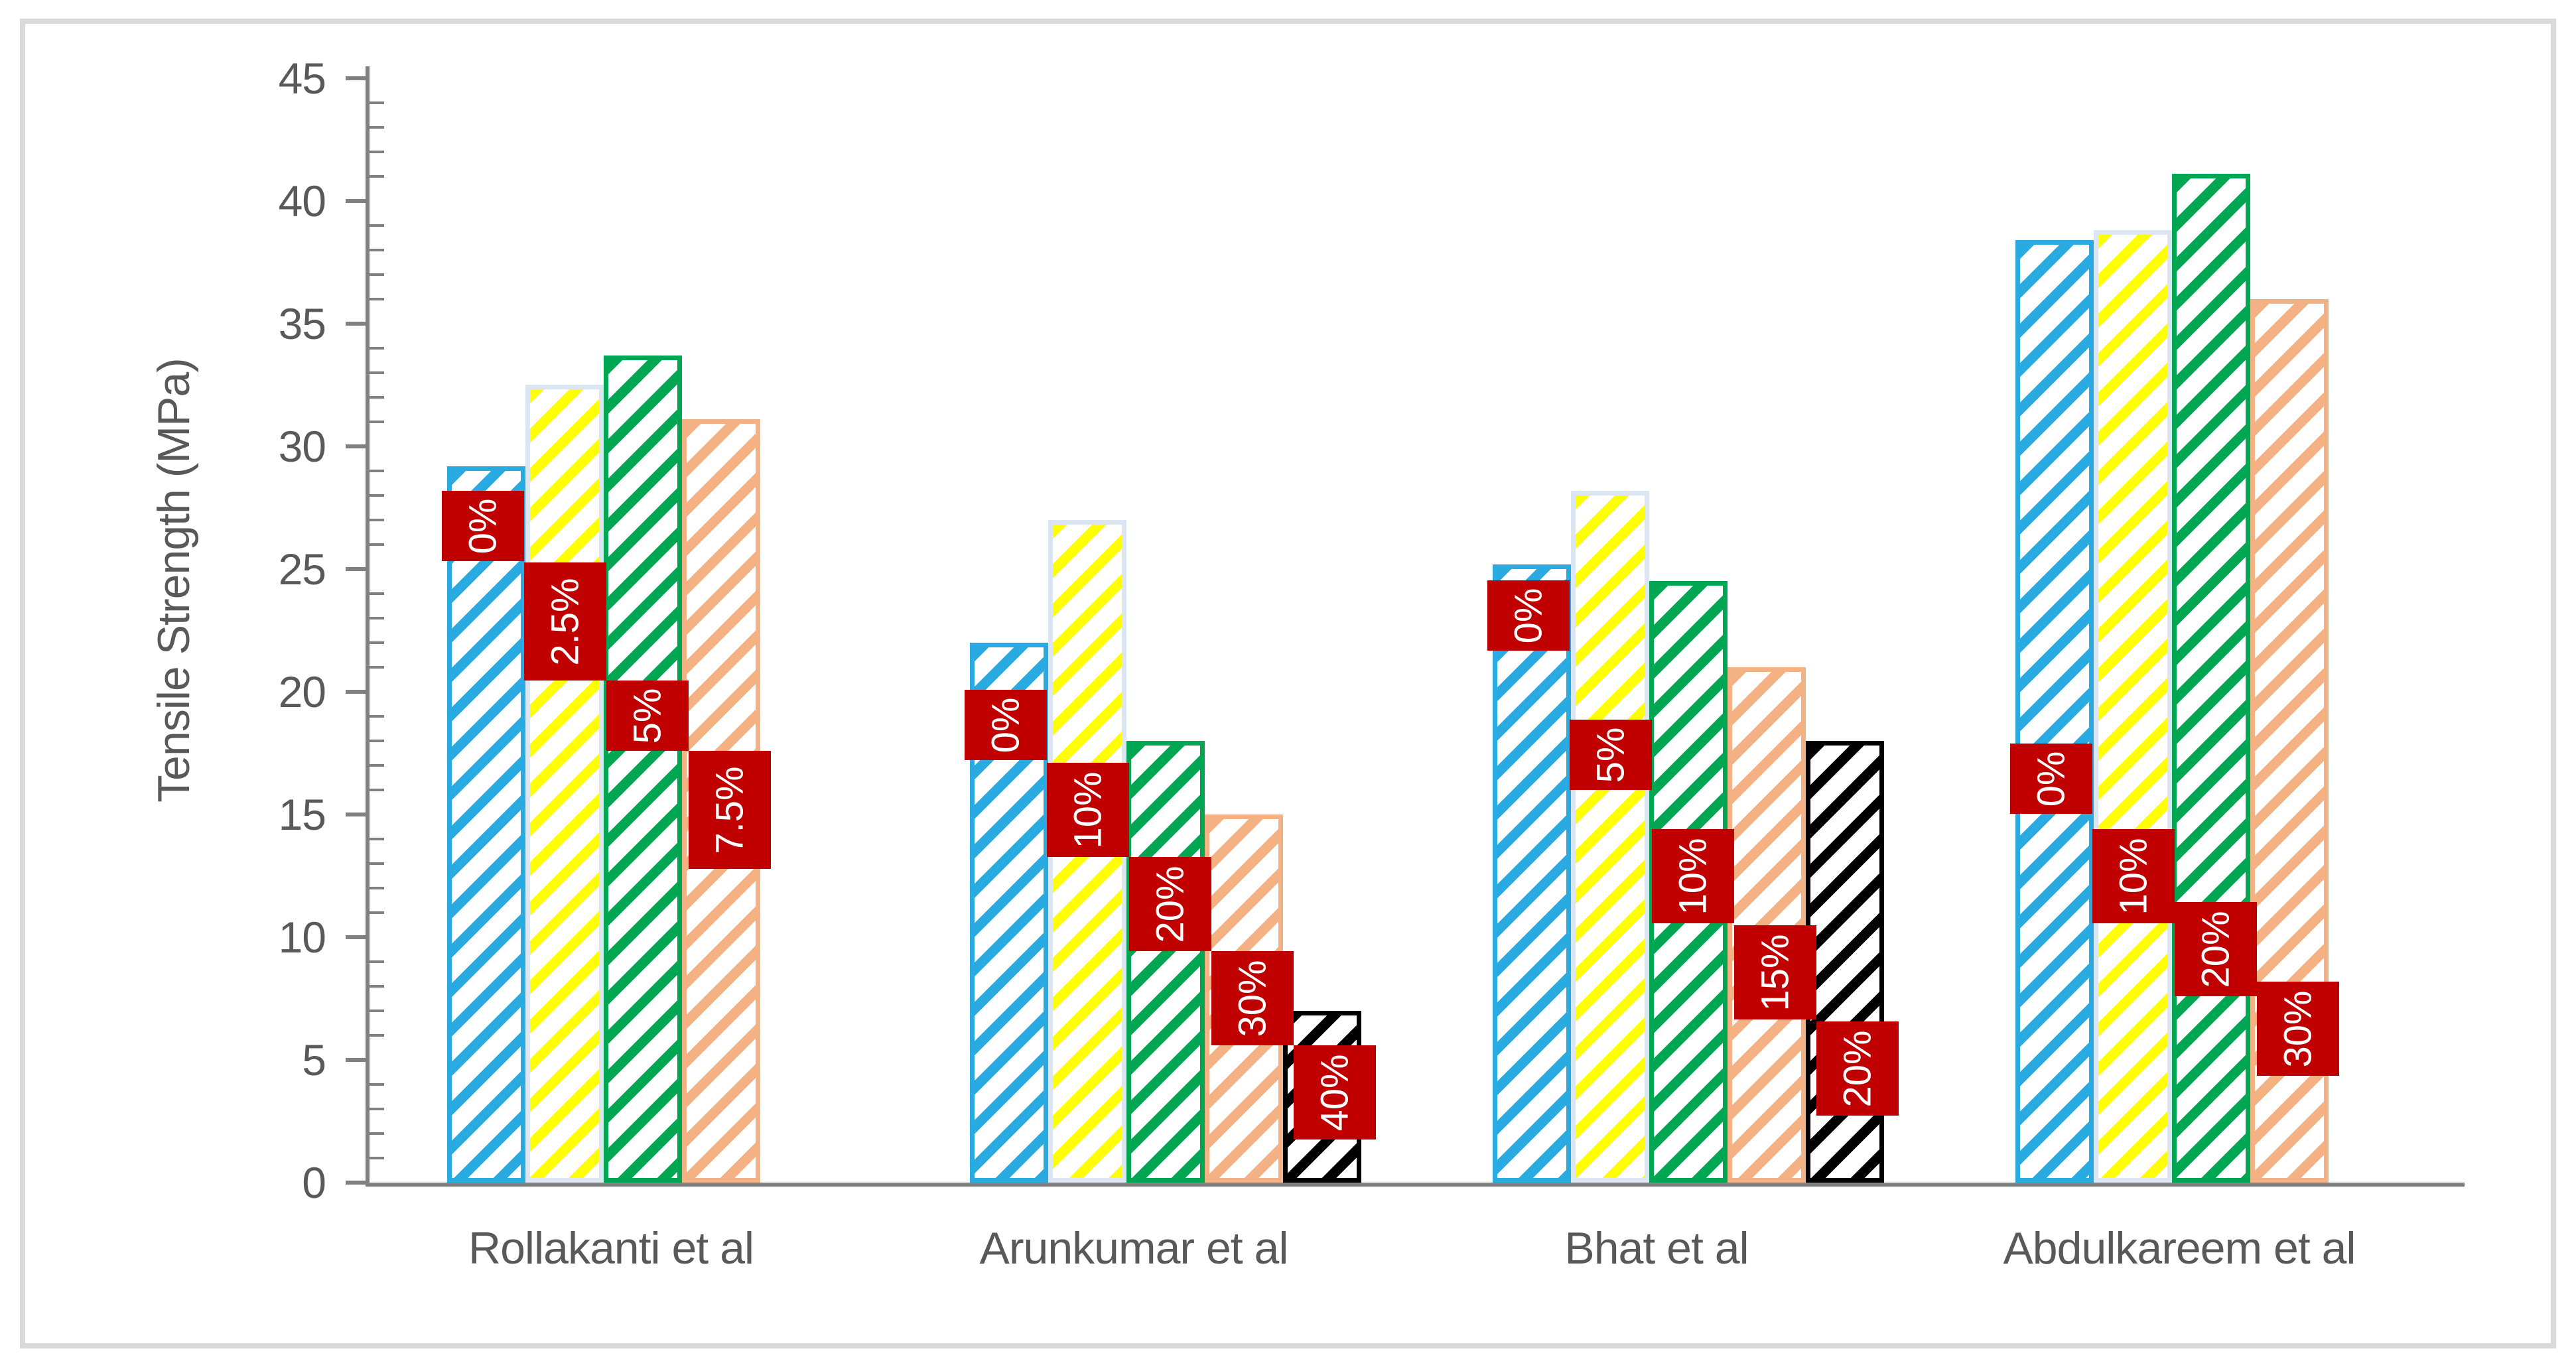 The image size is (2576, 1367). I want to click on bar-label: 15%, so click(1775, 972).